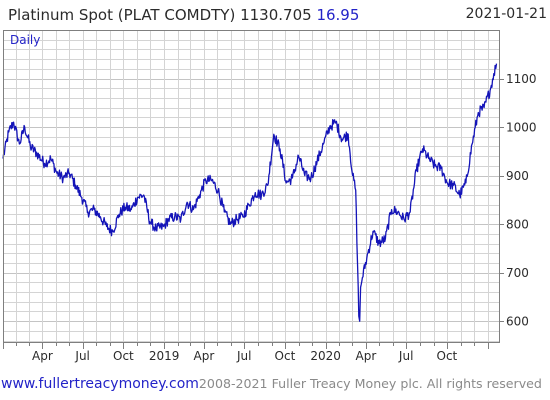 The width and height of the screenshot is (550, 400). I want to click on x-axis: Apr Jul Oct 2019 Apr Jul Oct 2020 Apr Jul Oct, so click(246, 353).